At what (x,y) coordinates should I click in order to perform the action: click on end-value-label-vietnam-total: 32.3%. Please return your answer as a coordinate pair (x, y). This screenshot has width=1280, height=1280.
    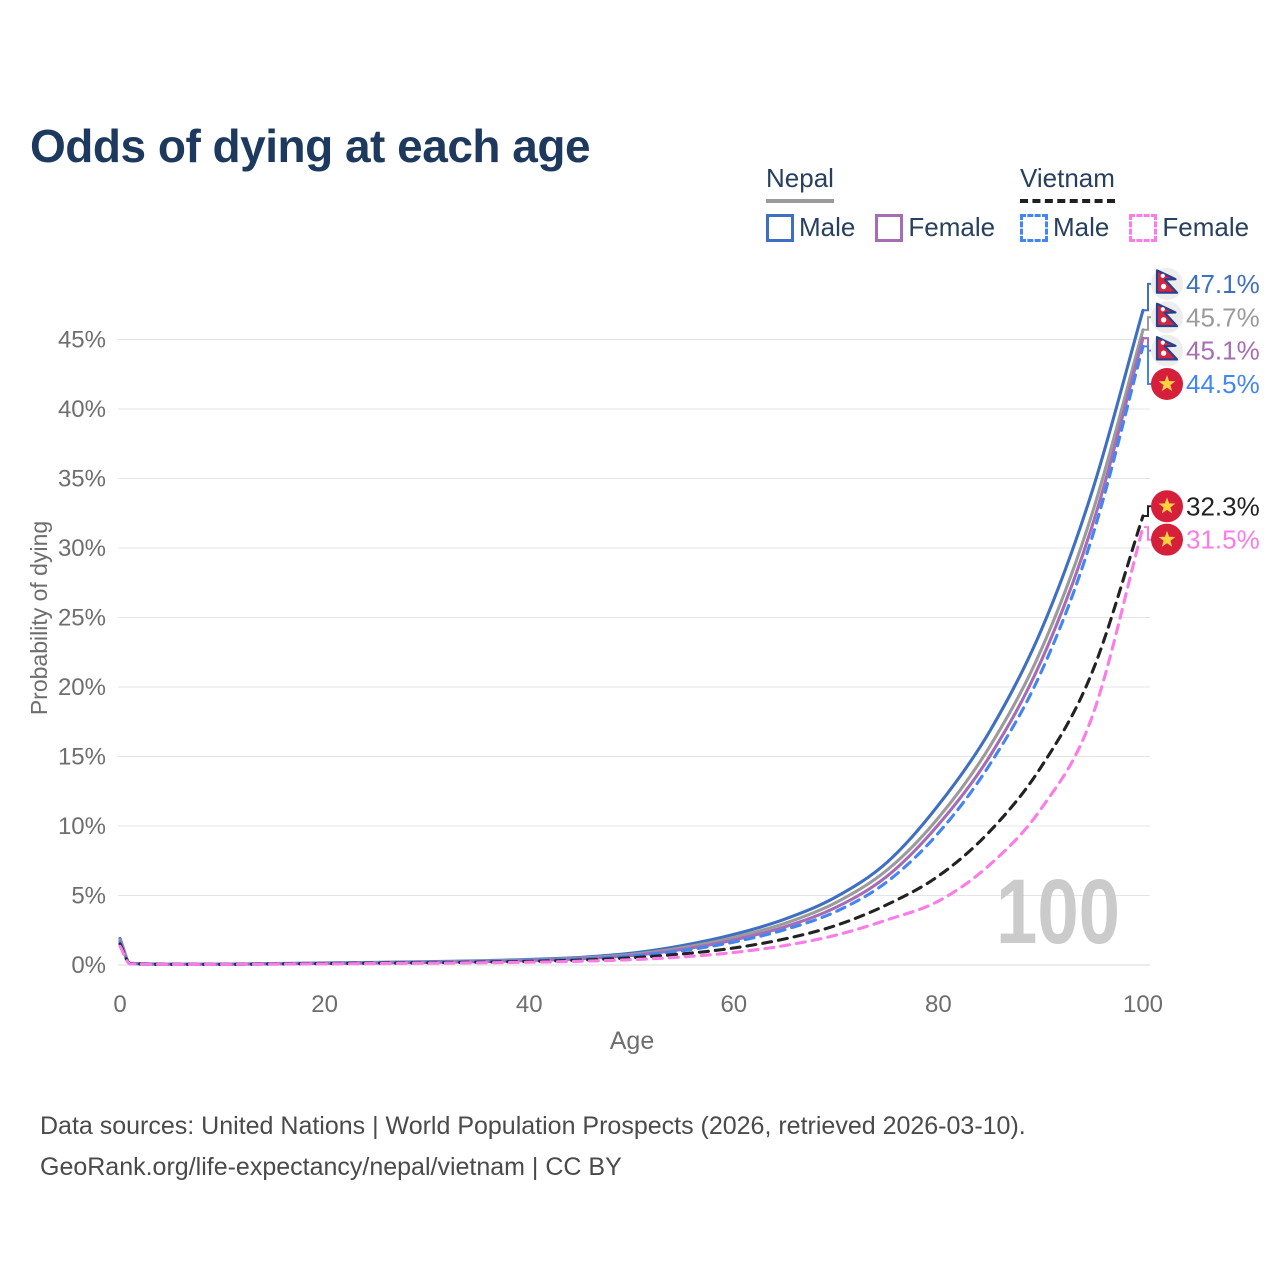
    Looking at the image, I should click on (1223, 506).